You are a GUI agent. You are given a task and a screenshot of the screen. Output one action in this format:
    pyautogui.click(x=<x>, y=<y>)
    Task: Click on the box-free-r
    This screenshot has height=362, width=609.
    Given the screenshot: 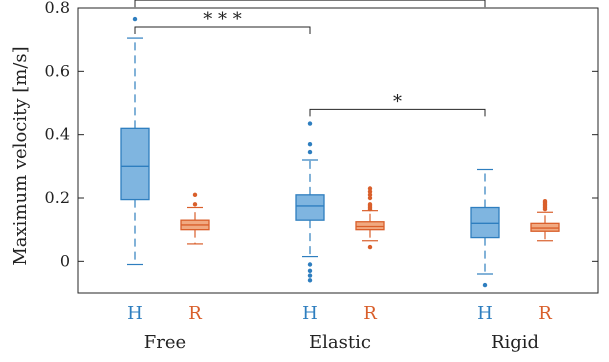 What is the action you would take?
    pyautogui.click(x=195, y=218)
    